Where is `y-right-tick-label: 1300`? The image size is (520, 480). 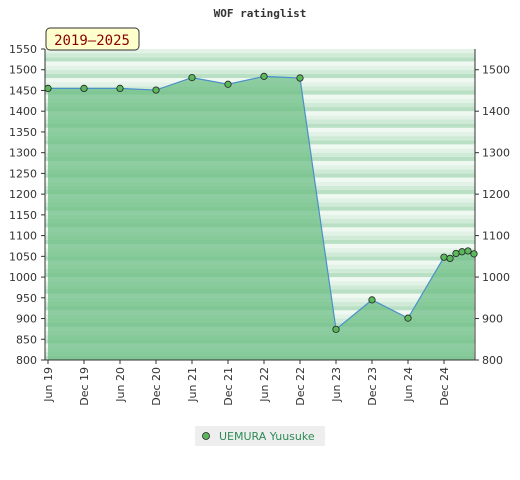 y-right-tick-label: 1300 is located at coordinates (496, 153).